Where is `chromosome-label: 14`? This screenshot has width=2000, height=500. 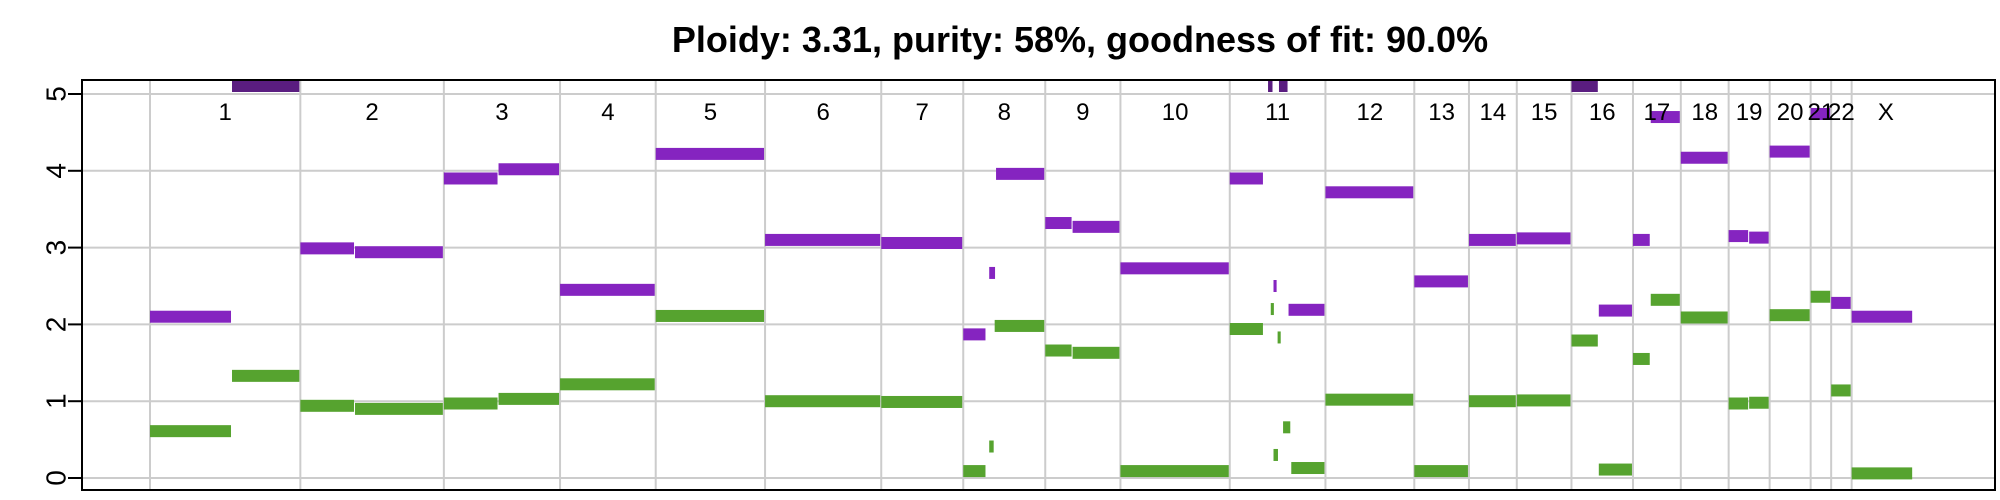 chromosome-label: 14 is located at coordinates (1493, 112).